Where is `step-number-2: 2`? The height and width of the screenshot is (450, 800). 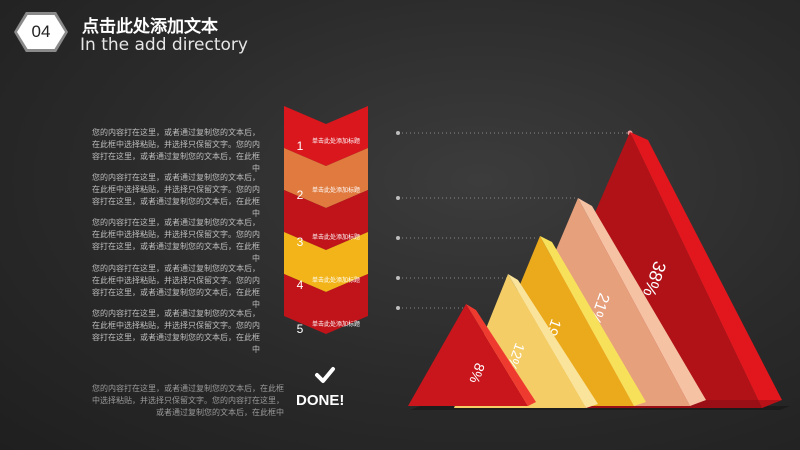 step-number-2: 2 is located at coordinates (300, 195).